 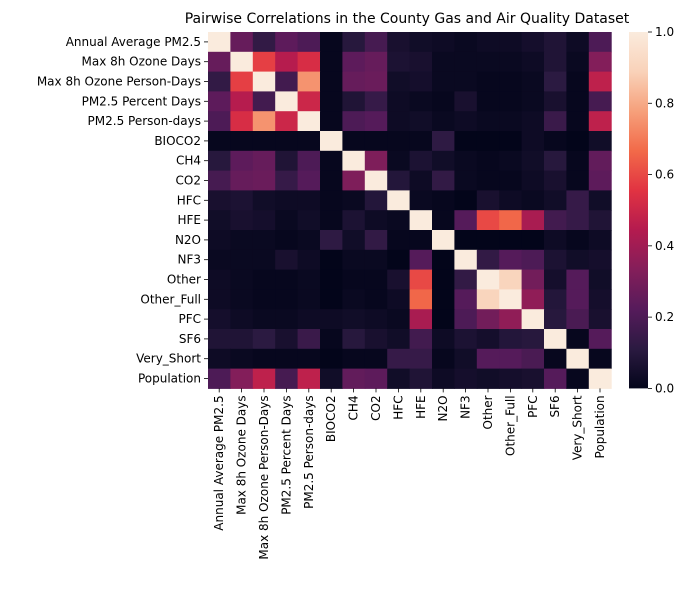 I want to click on y-tick-label: Very_Short, so click(x=168, y=359).